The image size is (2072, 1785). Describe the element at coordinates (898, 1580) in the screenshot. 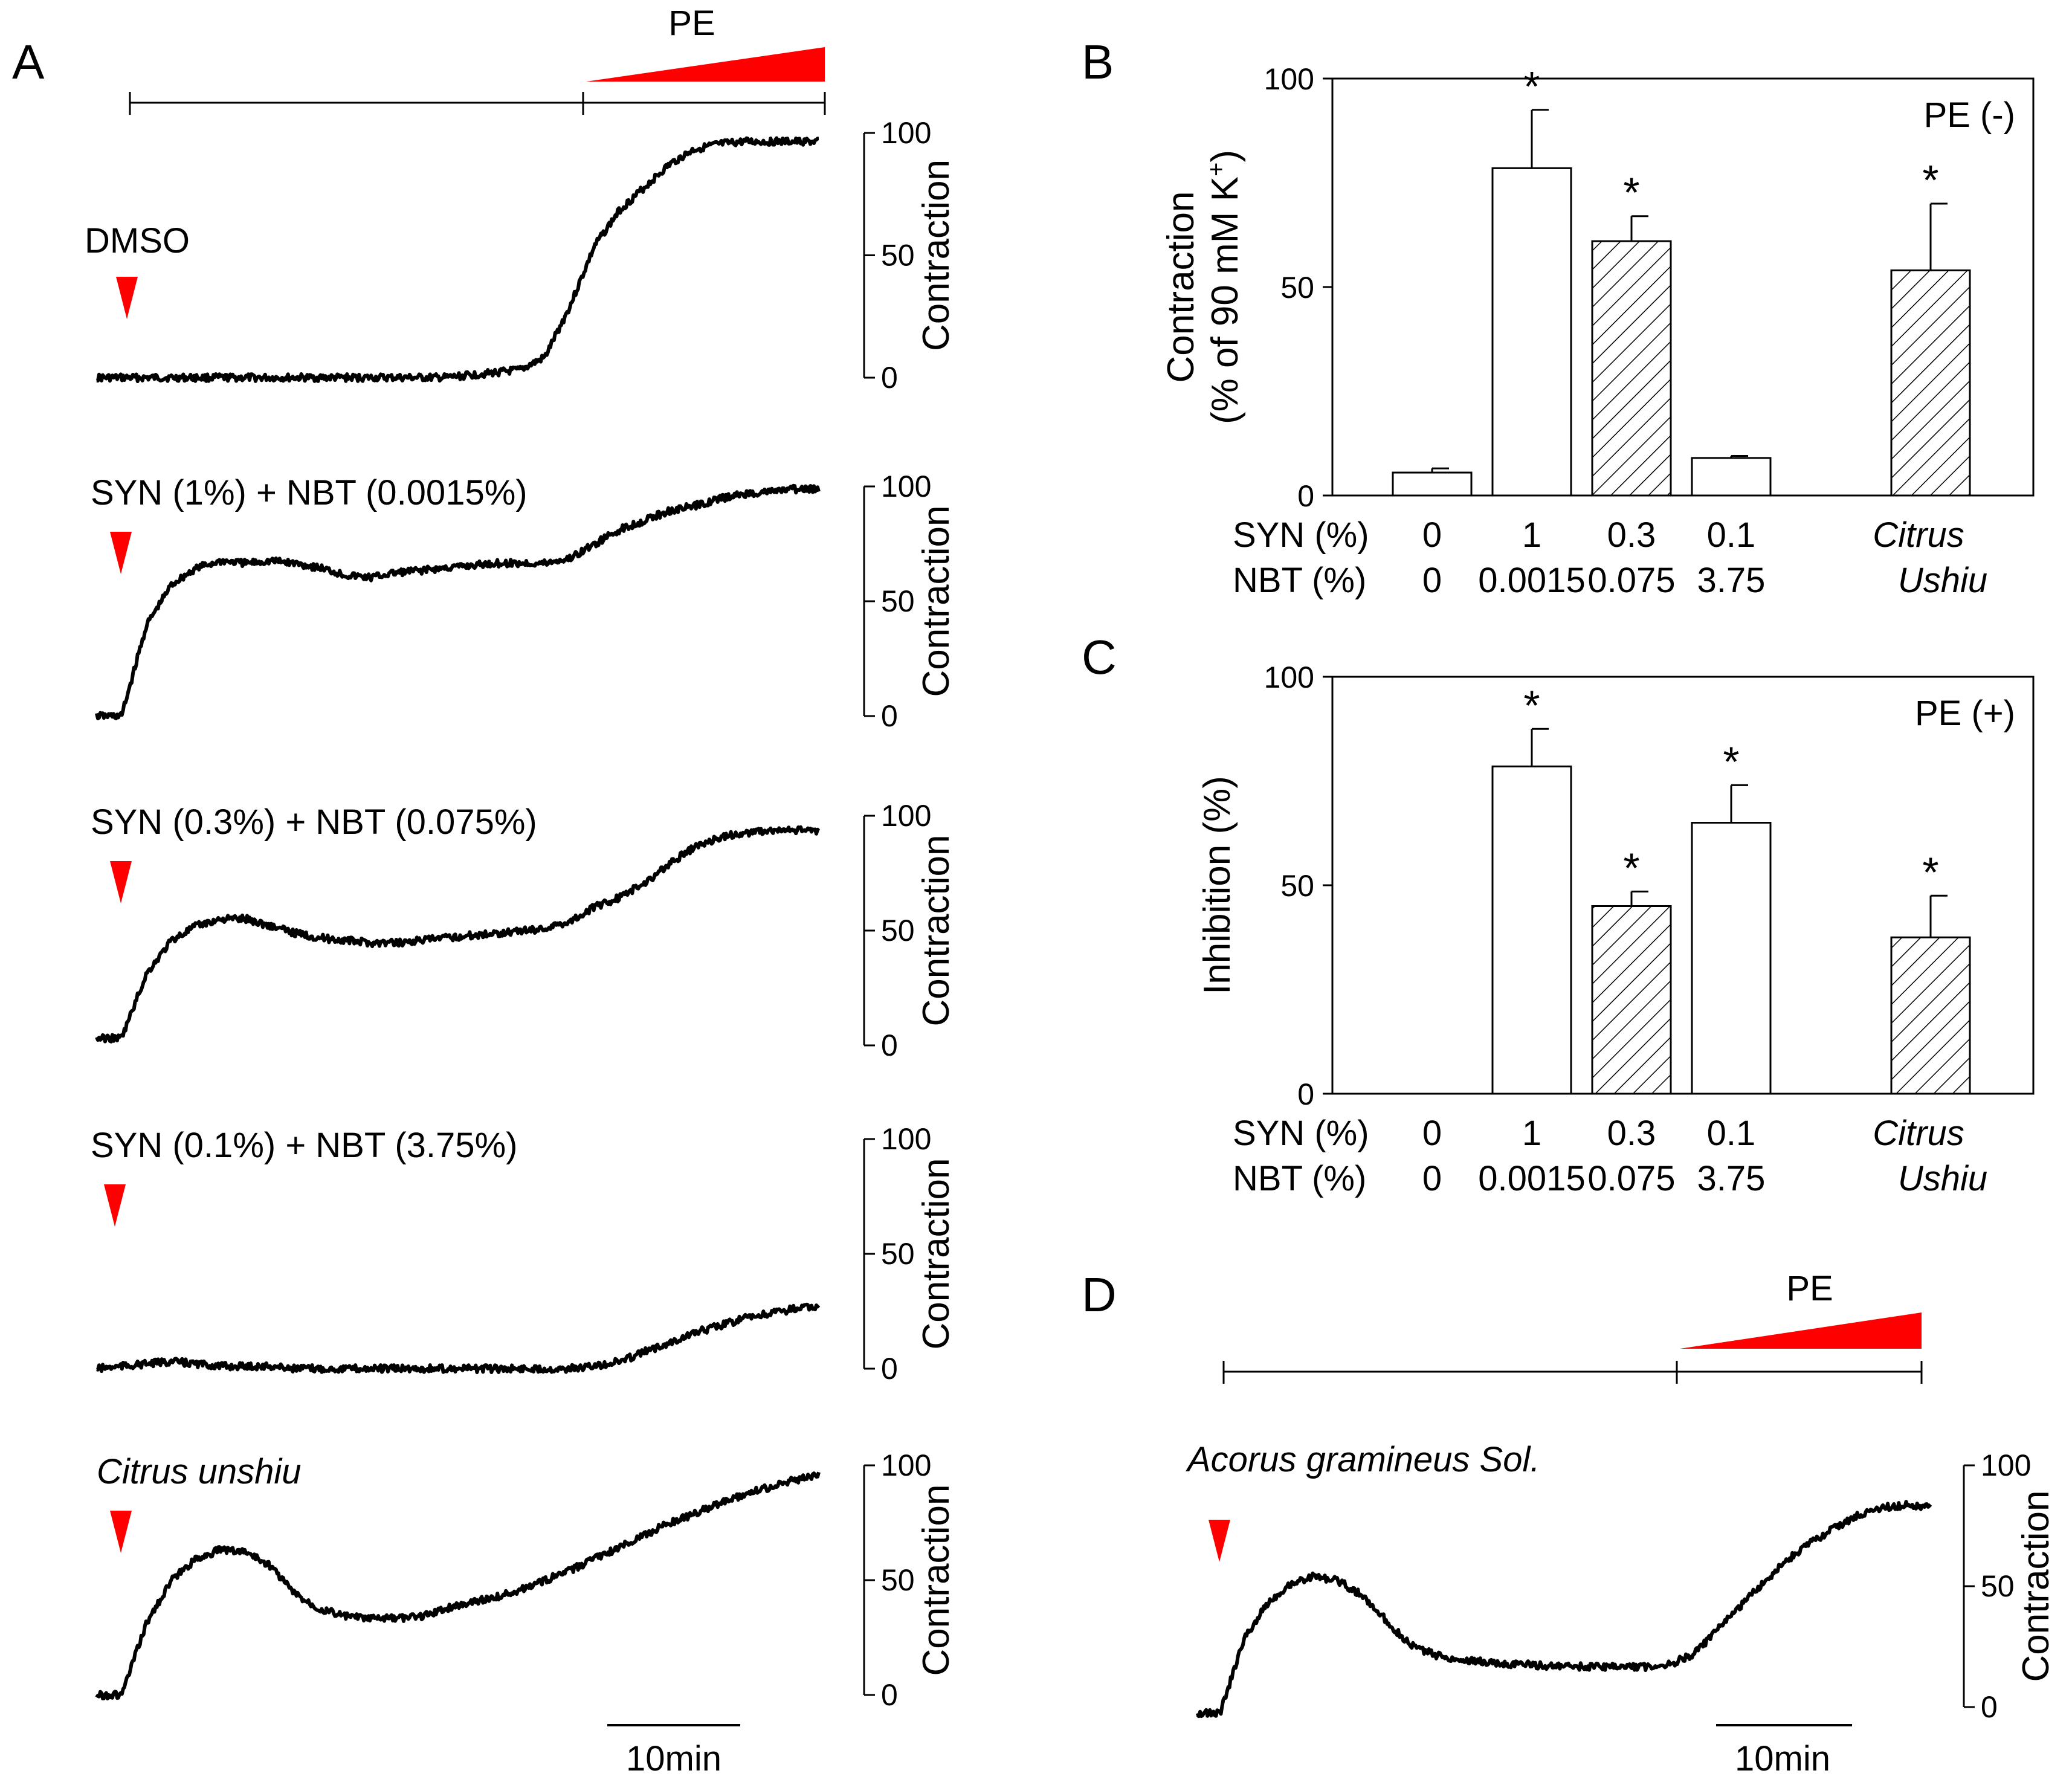

I see `panel-a-4-y-tick-label: 50` at that location.